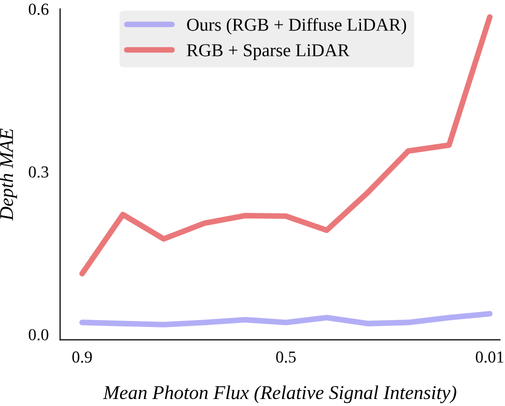 The width and height of the screenshot is (505, 406). What do you see at coordinates (296, 26) in the screenshot?
I see `legend-label: Ours (RGB + Diffuse LiDAR)` at bounding box center [296, 26].